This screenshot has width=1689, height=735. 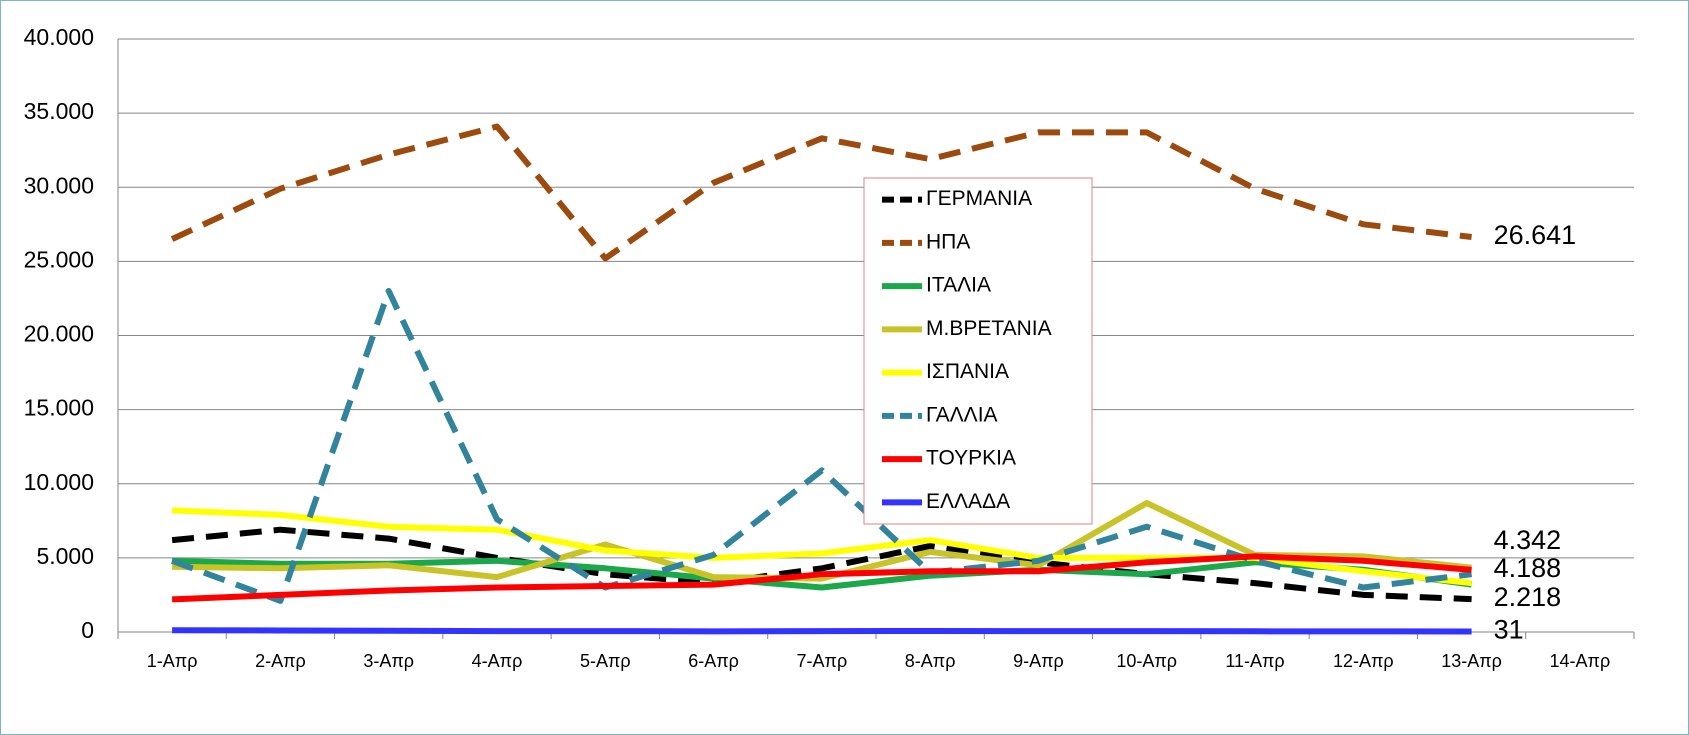 I want to click on legend-label: ΤΟΥΡΚΙΑ, so click(x=971, y=458).